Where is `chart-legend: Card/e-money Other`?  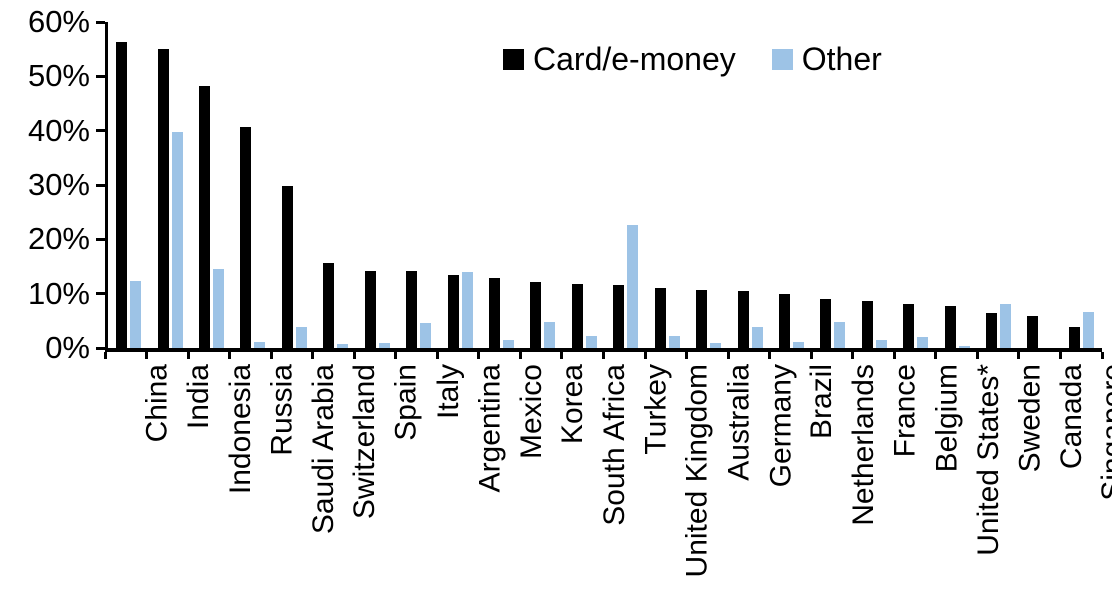 chart-legend: Card/e-money Other is located at coordinates (692, 59).